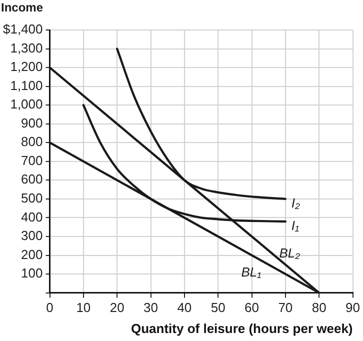  Describe the element at coordinates (319, 308) in the screenshot. I see `x-tick-label: 80` at that location.